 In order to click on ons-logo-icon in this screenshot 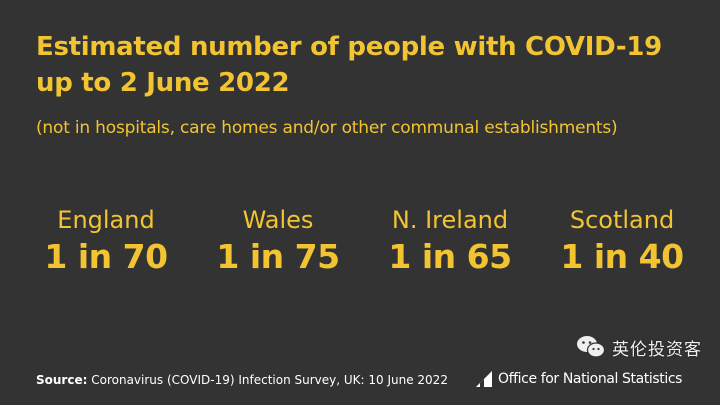, I will do `click(484, 379)`.